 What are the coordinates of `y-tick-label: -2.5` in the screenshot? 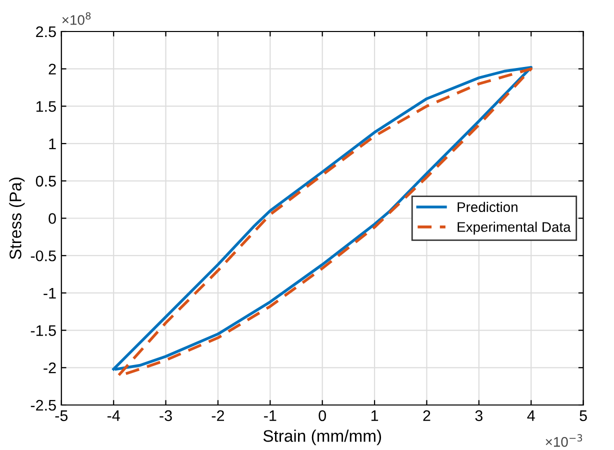 It's located at (43, 405).